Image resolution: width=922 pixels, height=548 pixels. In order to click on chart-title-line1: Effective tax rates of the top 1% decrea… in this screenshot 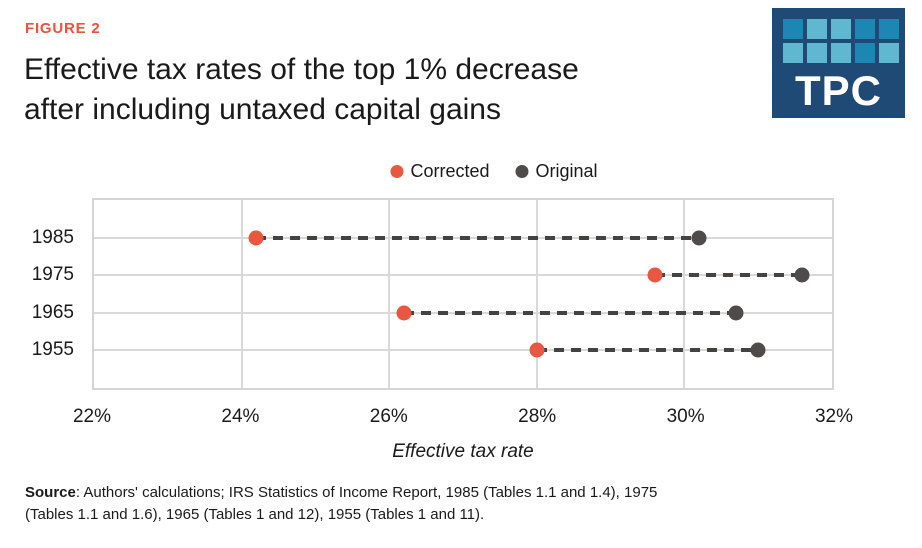, I will do `click(301, 69)`.